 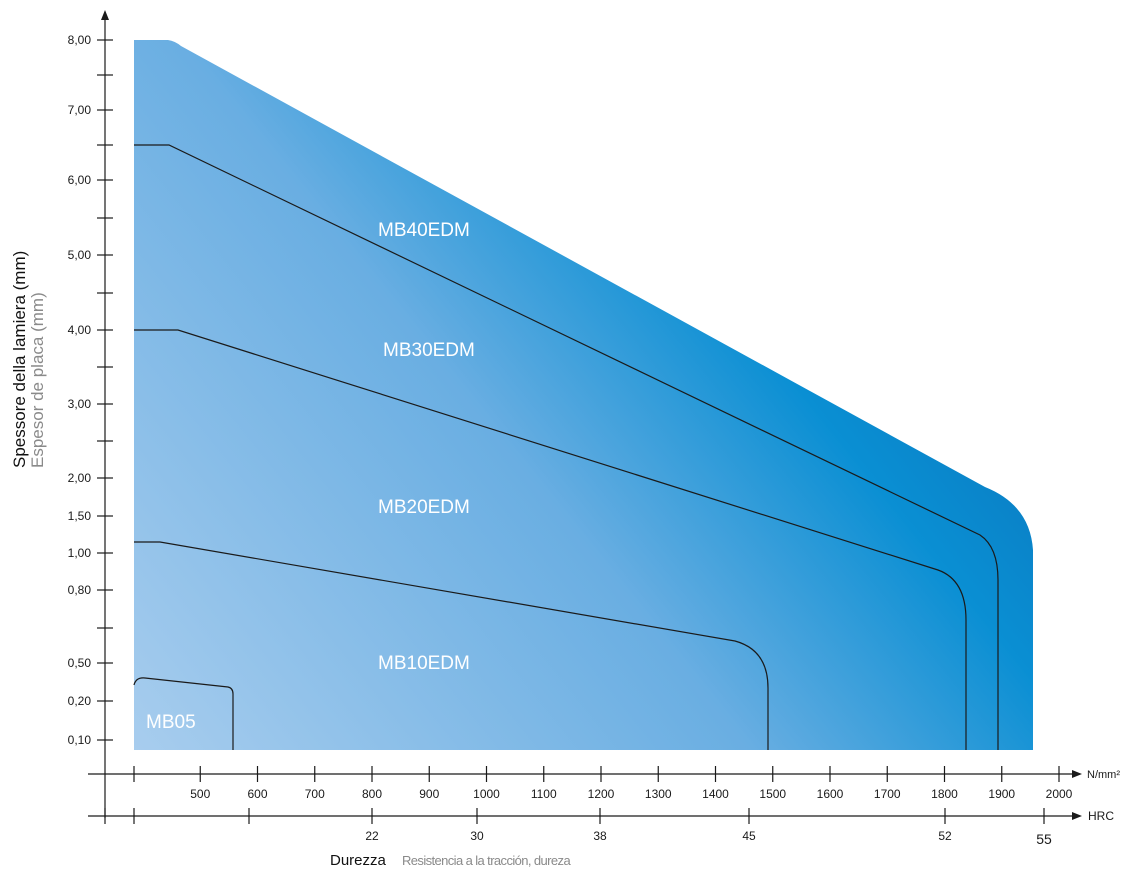 What do you see at coordinates (1001, 794) in the screenshot?
I see `x-tick-label: 1900` at bounding box center [1001, 794].